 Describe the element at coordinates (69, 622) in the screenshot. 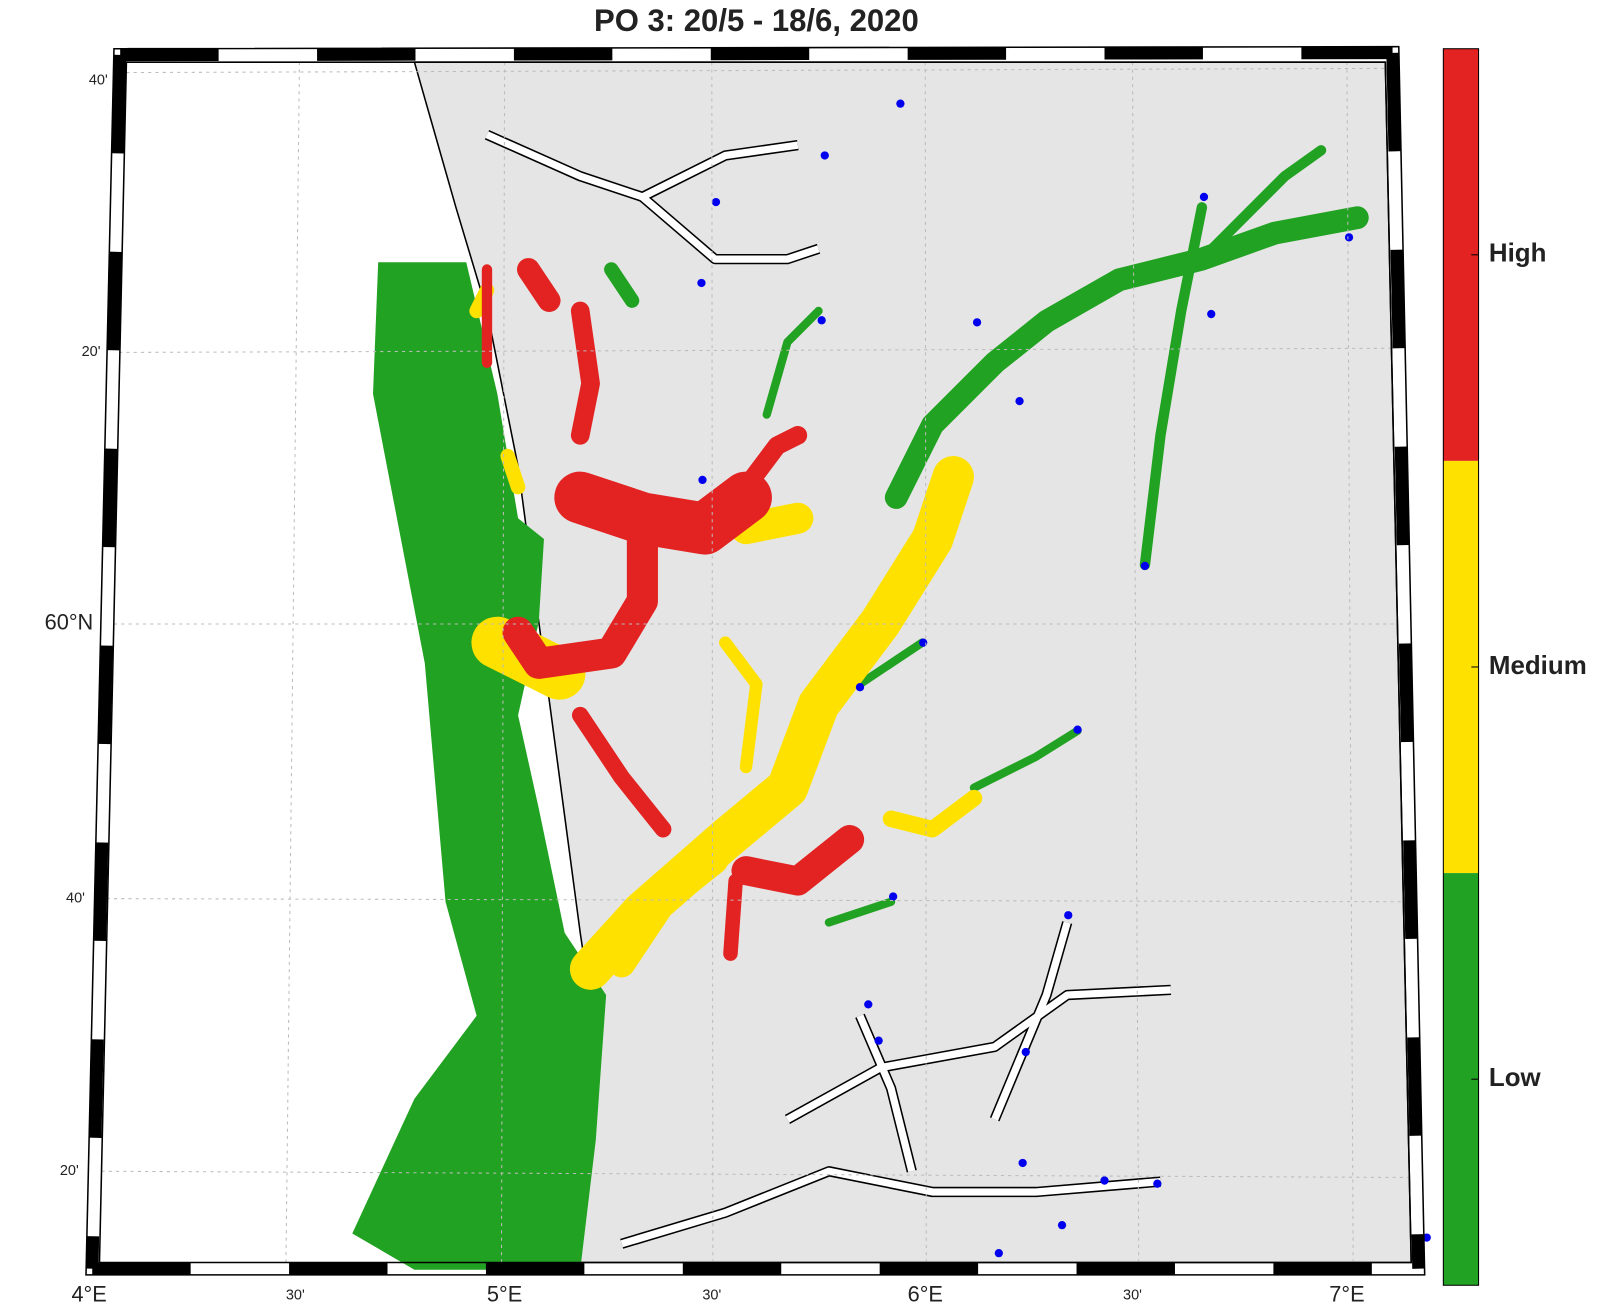

I see `lat-label: 60°N` at that location.